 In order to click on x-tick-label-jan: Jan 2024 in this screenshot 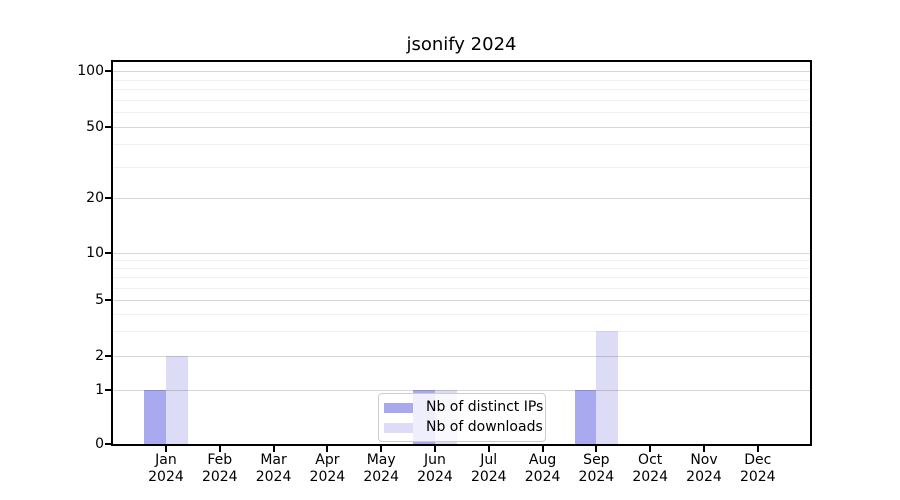, I will do `click(166, 469)`.